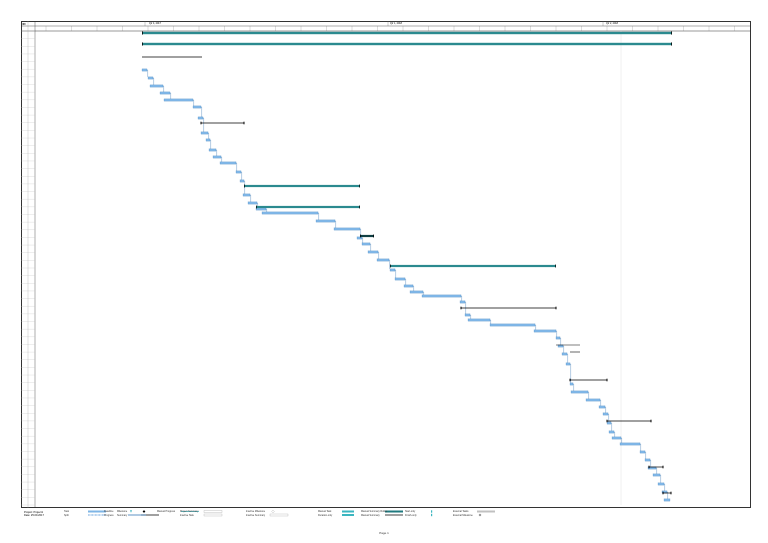  I want to click on legend-item-label: External Tasks, so click(461, 511).